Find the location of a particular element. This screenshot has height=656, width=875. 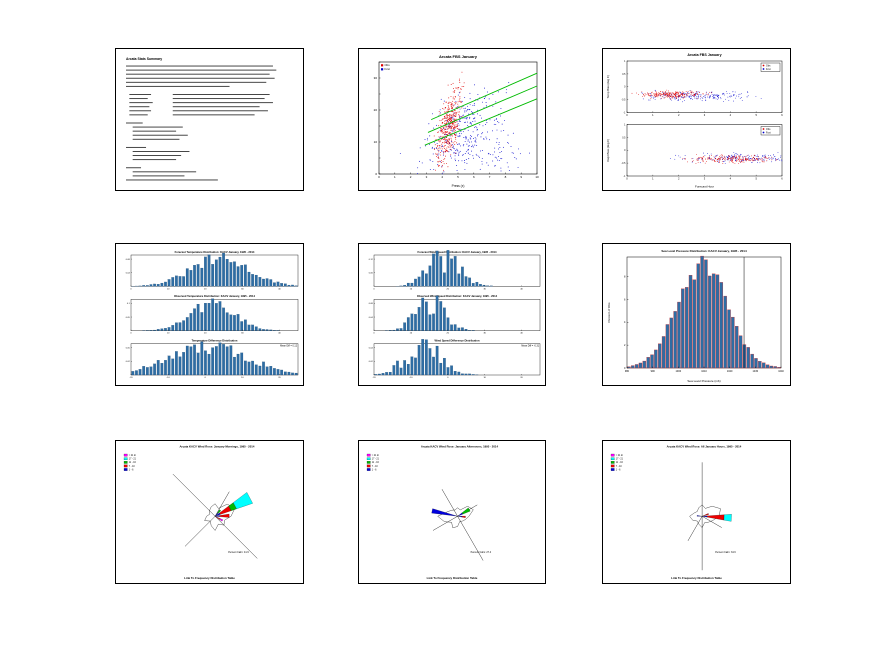

svg-text: -1 is located at coordinates (624, 177).